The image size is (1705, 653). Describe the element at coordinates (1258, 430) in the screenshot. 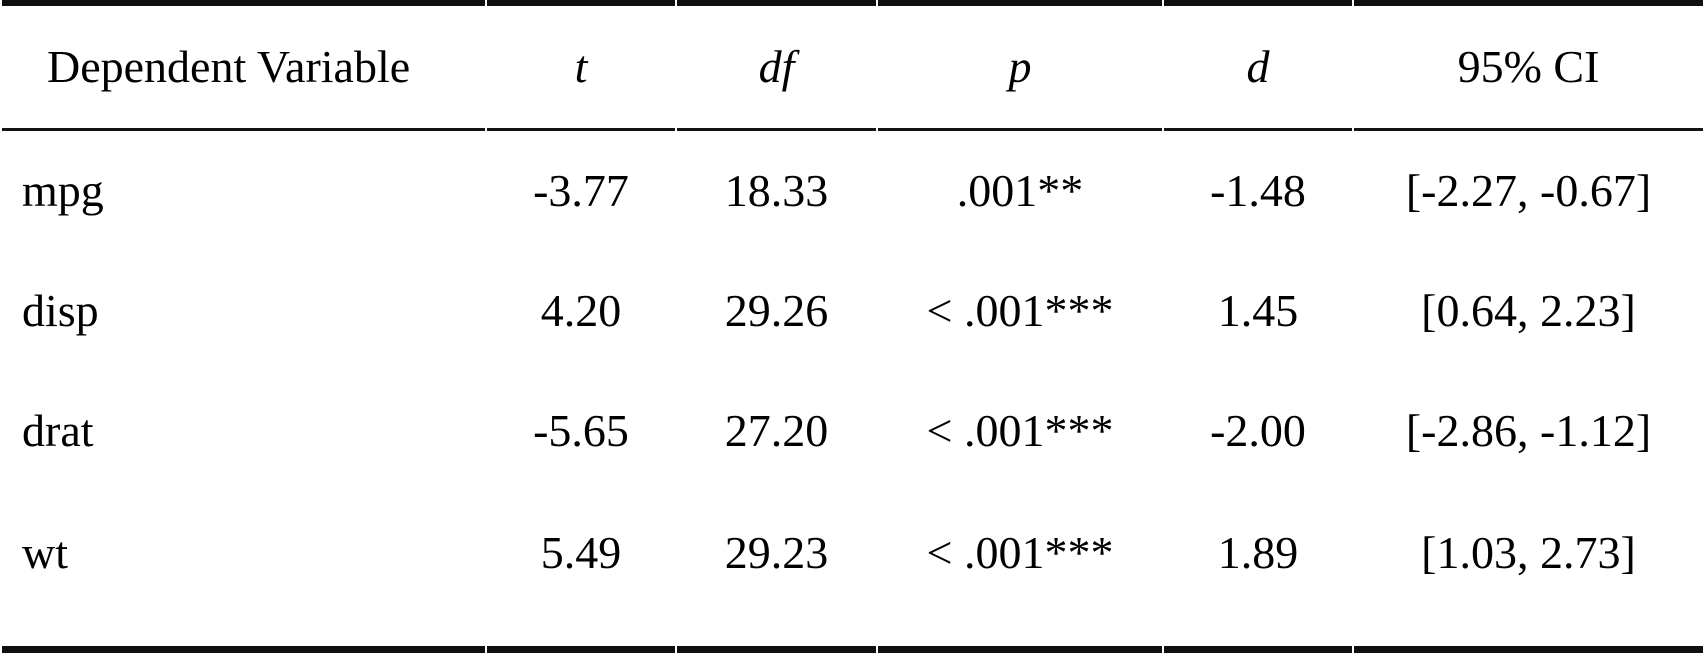

I see `cell-d-value: -2.00` at that location.